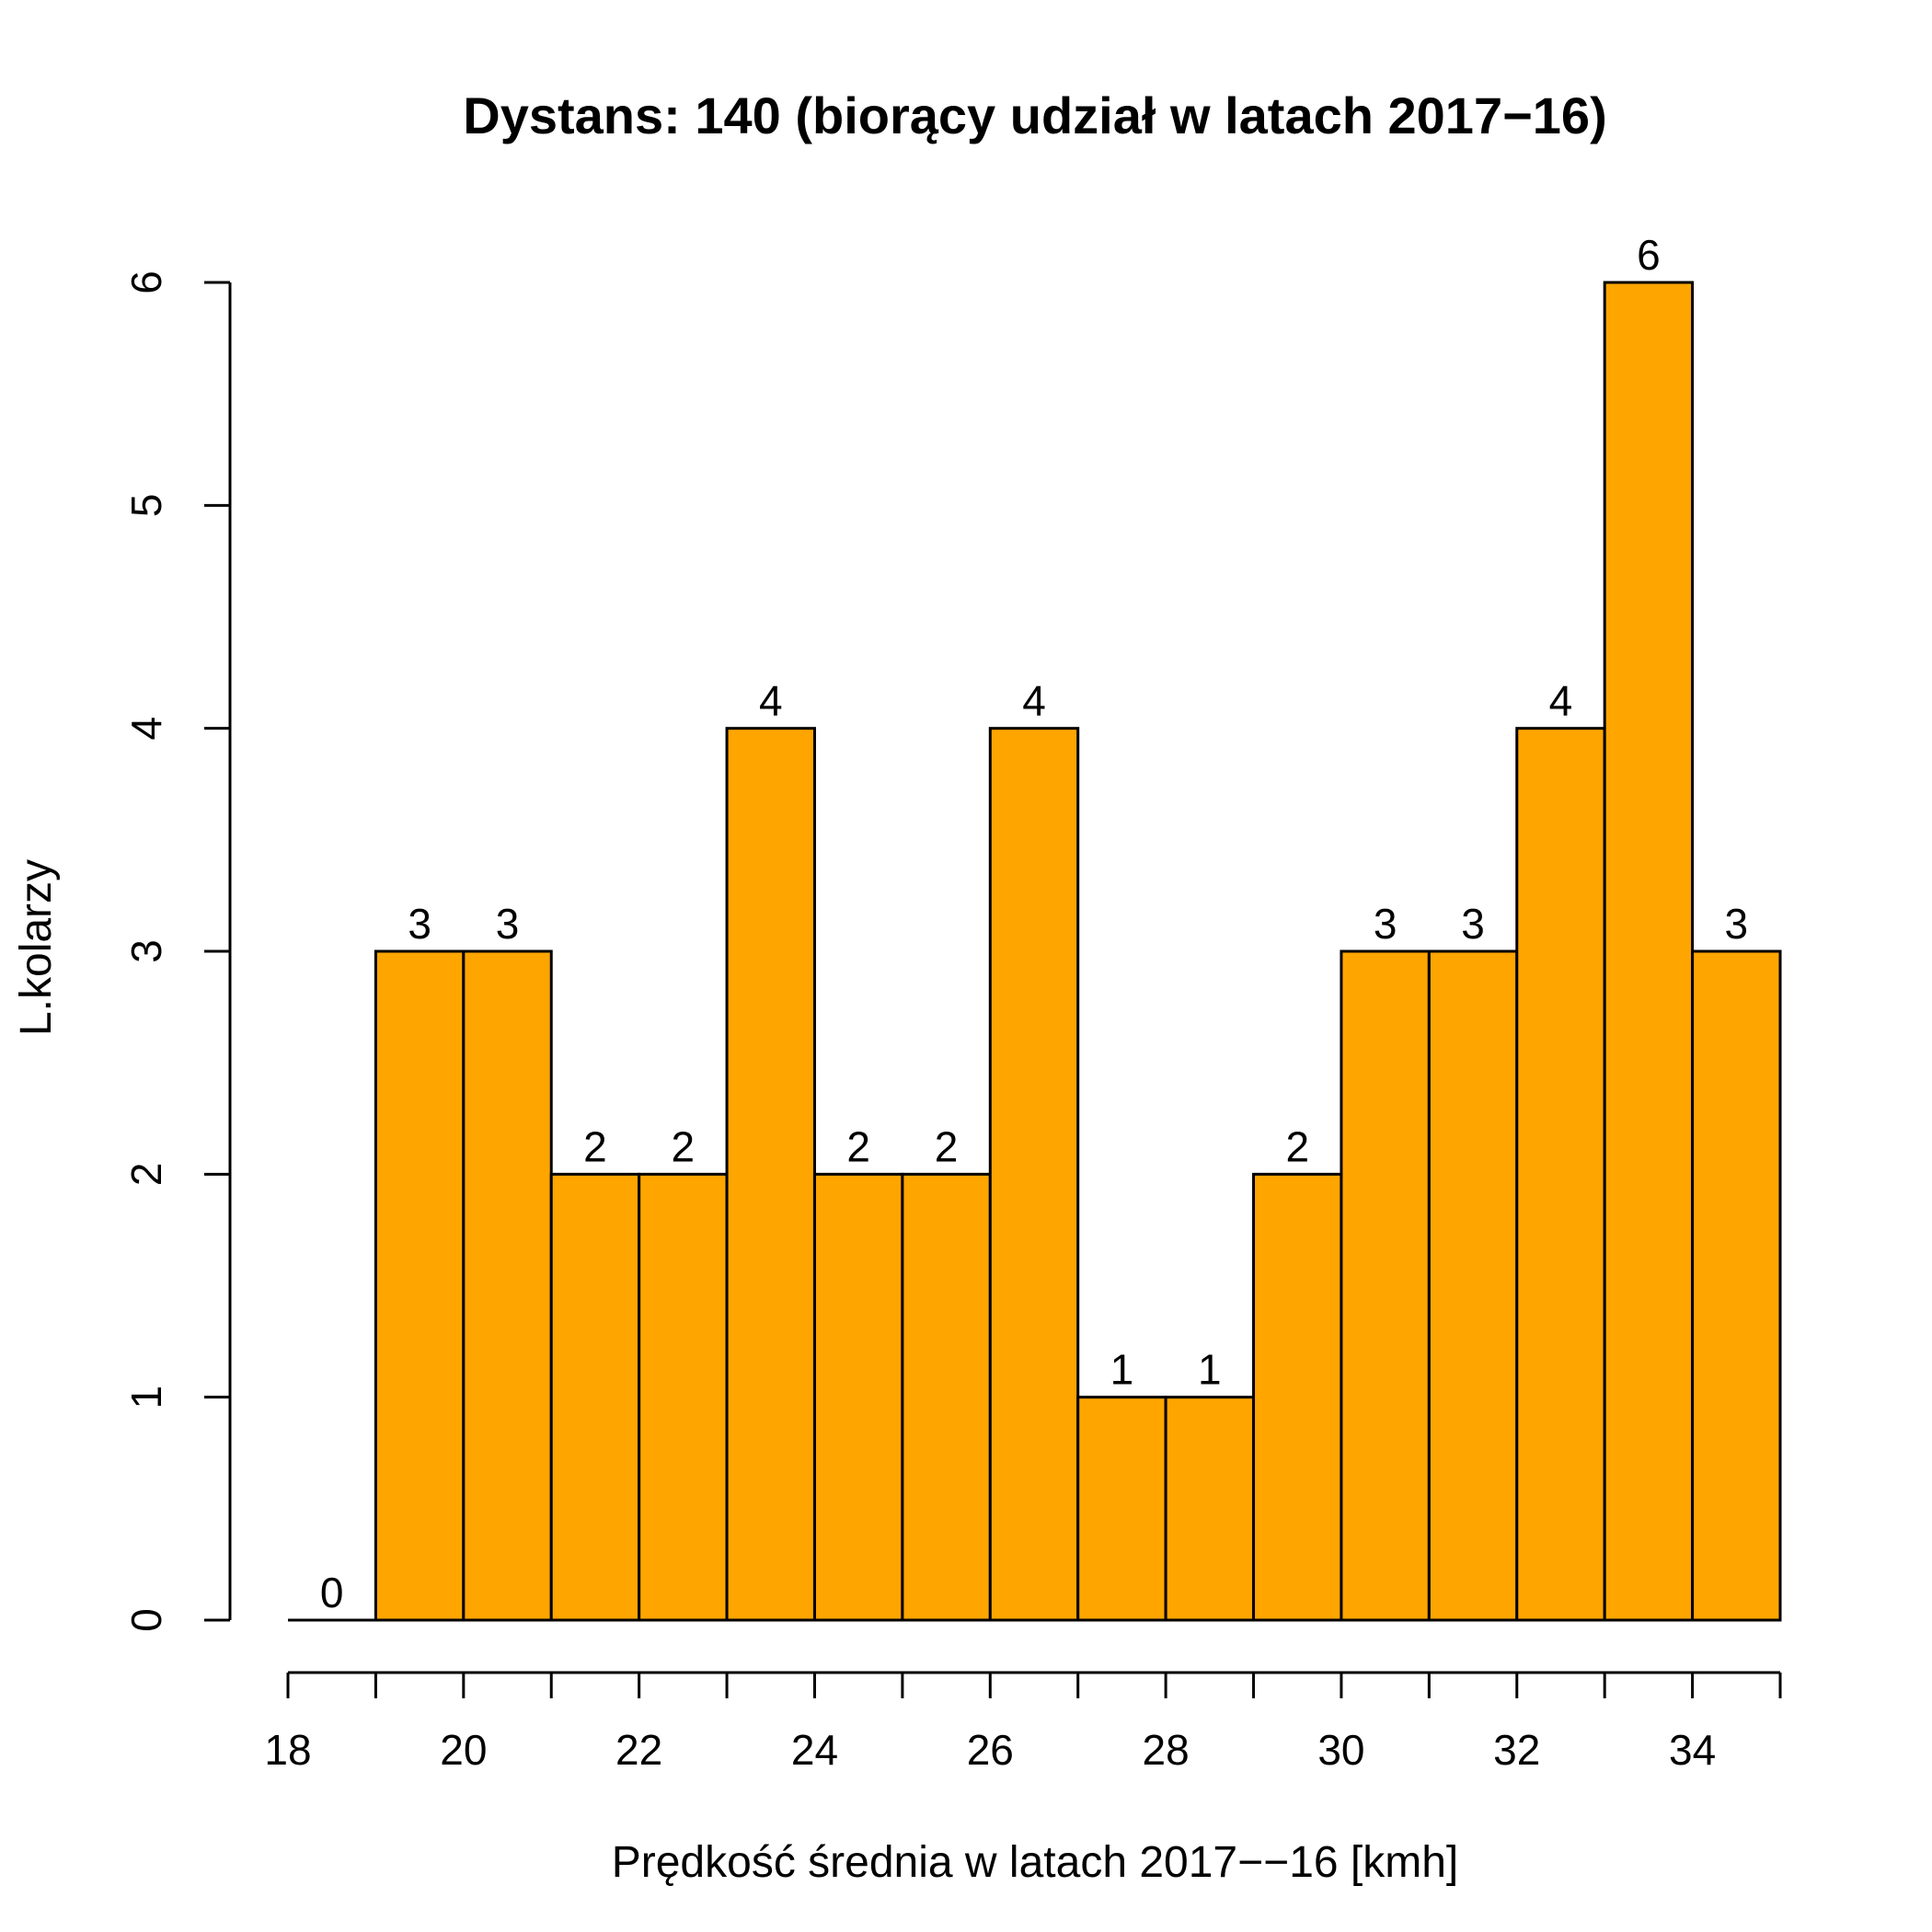 The image size is (1932, 1932). What do you see at coordinates (332, 1592) in the screenshot?
I see `bar-value-label: 0` at bounding box center [332, 1592].